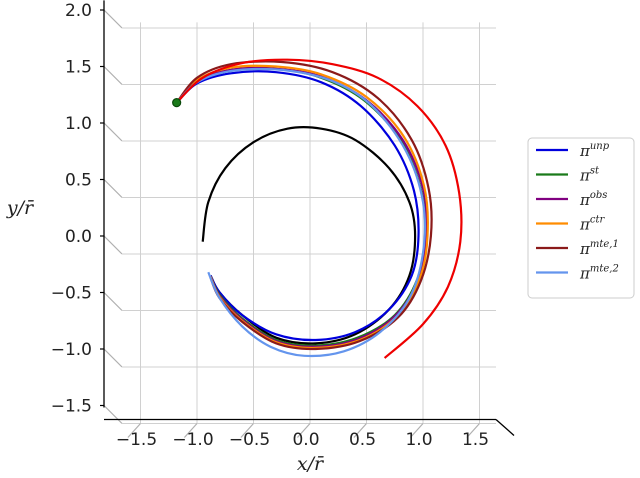 The width and height of the screenshot is (640, 478). What do you see at coordinates (571, 199) in the screenshot?
I see `legend-entry: πobs` at bounding box center [571, 199].